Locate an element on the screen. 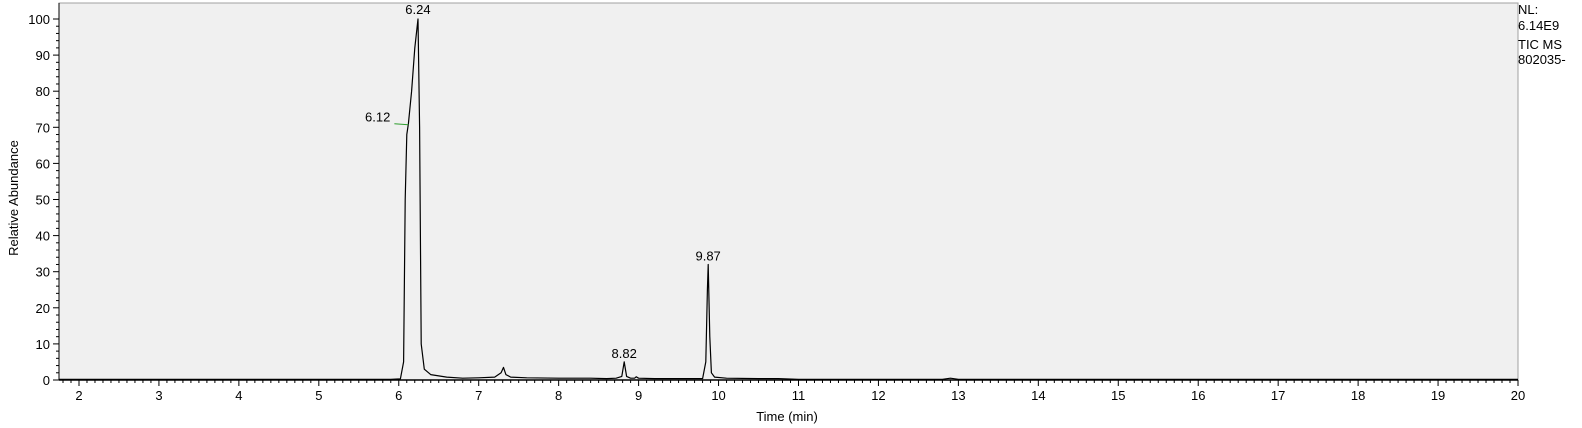 The image size is (1582, 428). y-tick-label: 80 is located at coordinates (43, 91).